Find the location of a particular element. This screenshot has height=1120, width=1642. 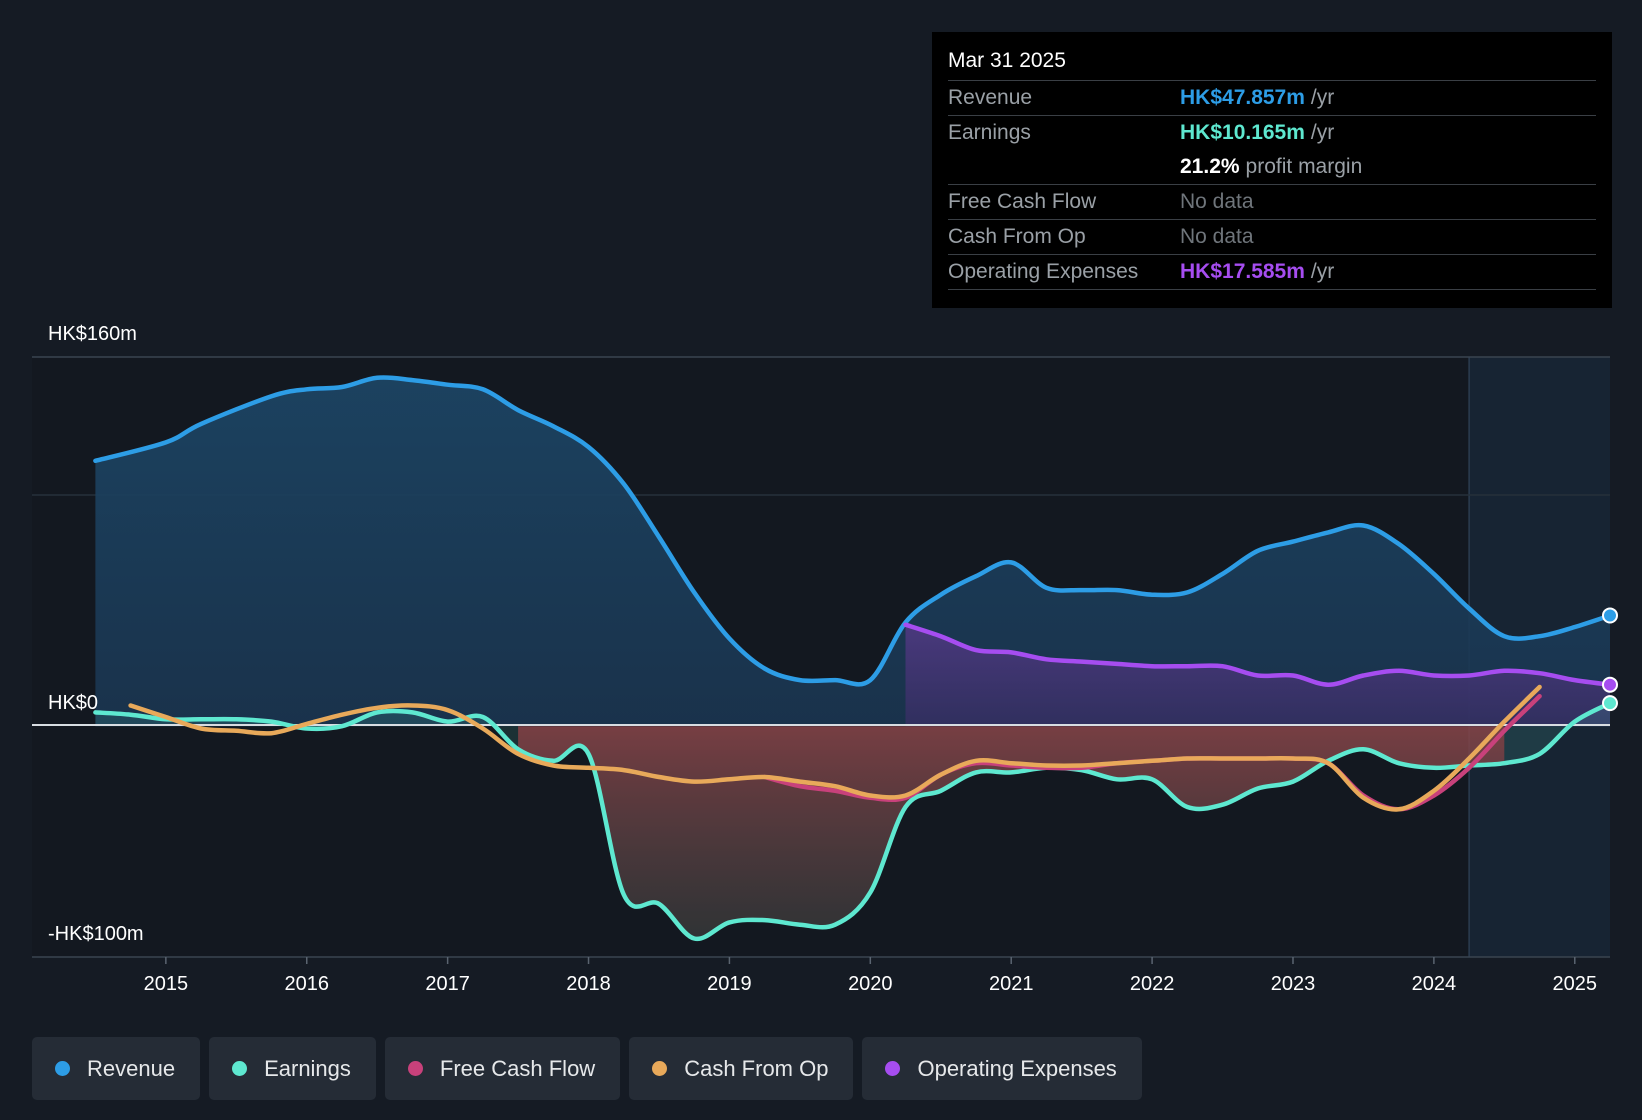

end-dot-revenue is located at coordinates (1610, 615).